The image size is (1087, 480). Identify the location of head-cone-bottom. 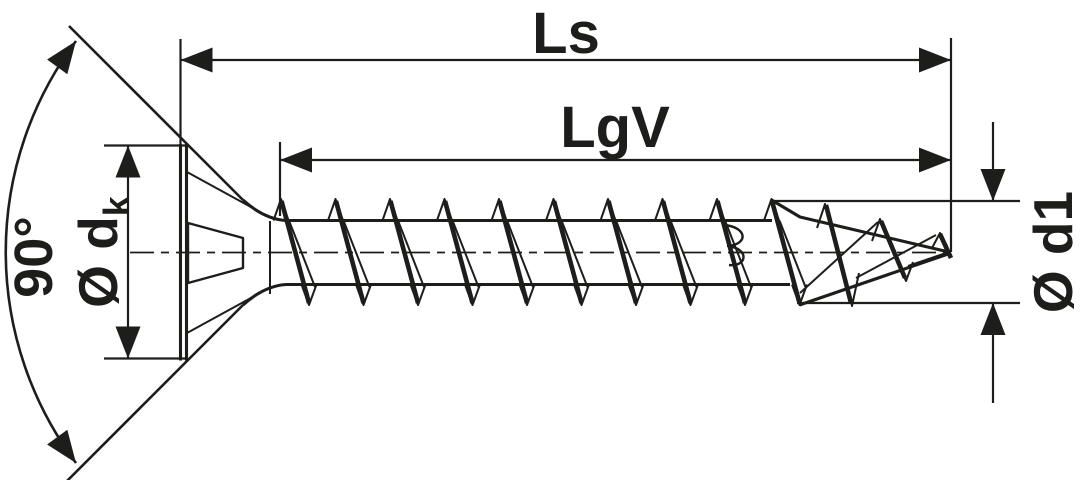
(264, 294).